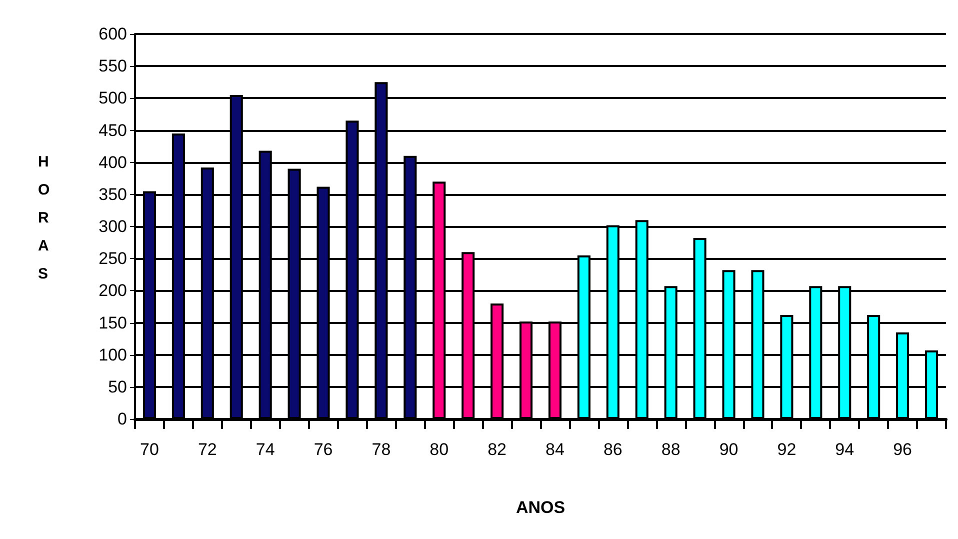 The width and height of the screenshot is (958, 539). What do you see at coordinates (149, 449) in the screenshot?
I see `x-tick-label: 70` at bounding box center [149, 449].